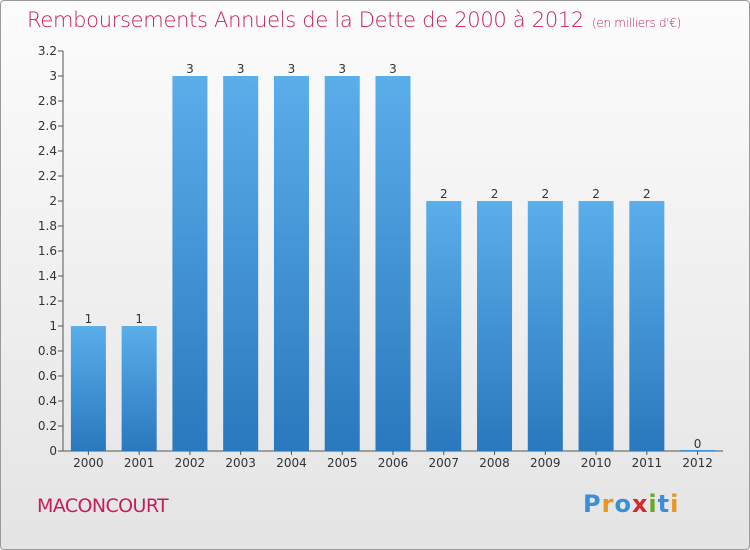 This screenshot has height=550, width=750. What do you see at coordinates (53, 201) in the screenshot?
I see `y-tick-label: 2` at bounding box center [53, 201].